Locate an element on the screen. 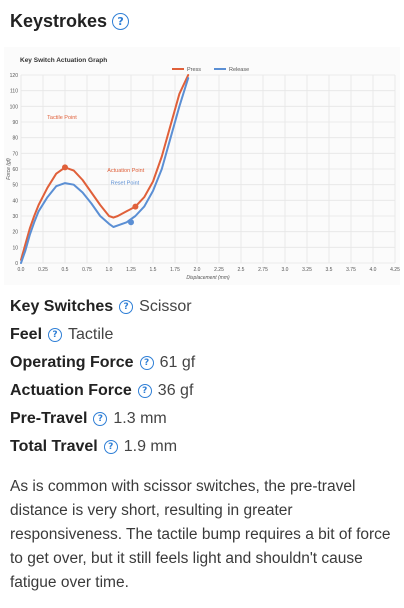 The image size is (404, 608). chart-legend: Press Release is located at coordinates (210, 70).